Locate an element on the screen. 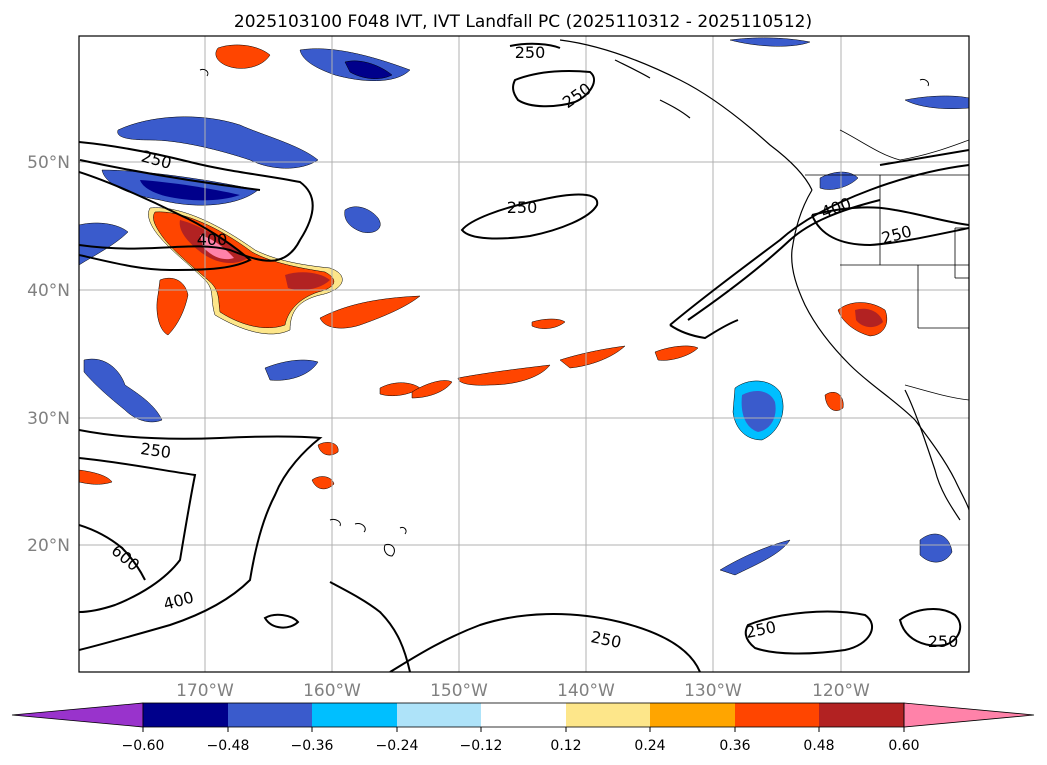  pos-anomaly-topleft is located at coordinates (243, 56).